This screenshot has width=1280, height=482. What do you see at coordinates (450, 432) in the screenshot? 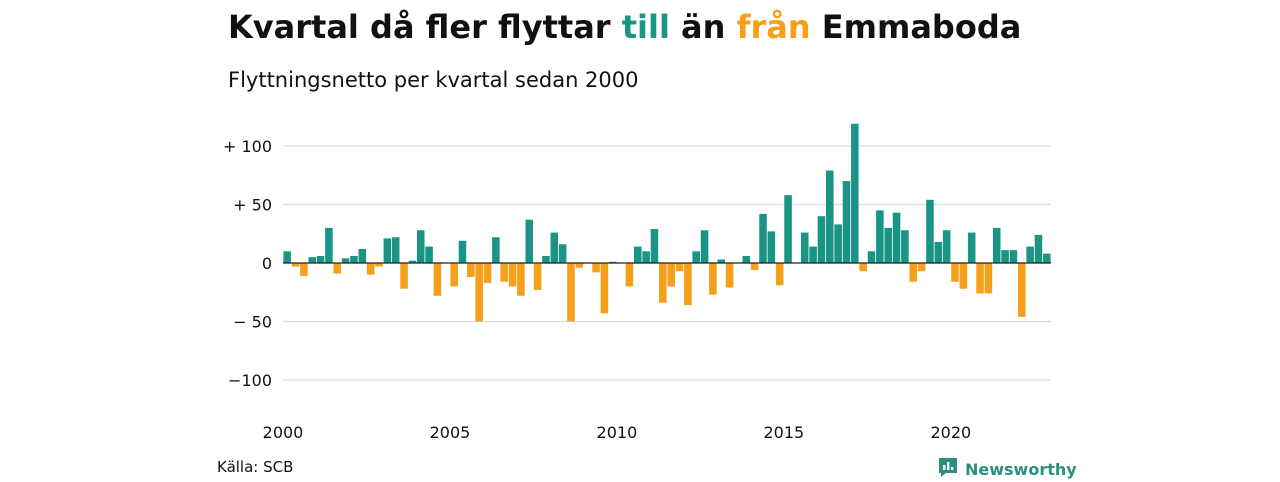
I see `x-tick-label: 2005` at bounding box center [450, 432].